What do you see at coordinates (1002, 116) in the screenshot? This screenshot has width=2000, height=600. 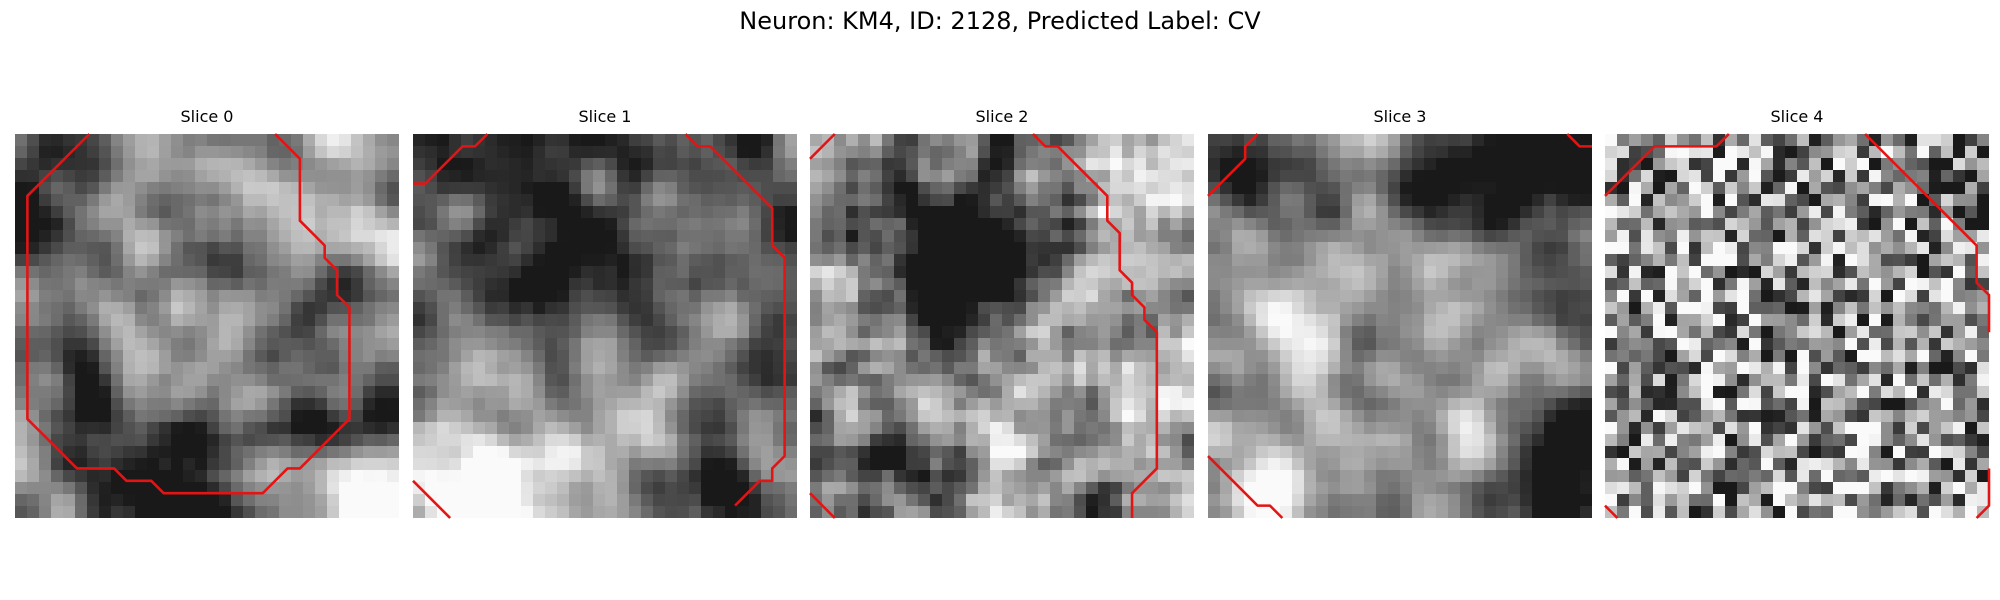 I see `slice-title: Slice 2` at bounding box center [1002, 116].